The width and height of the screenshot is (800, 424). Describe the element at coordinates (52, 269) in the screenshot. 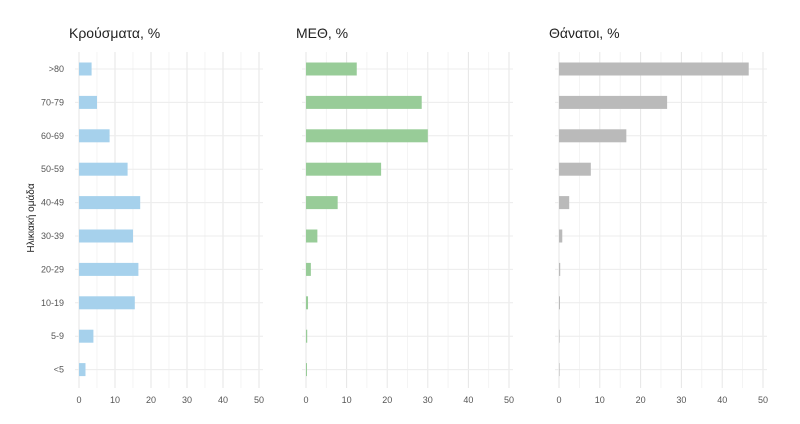

I see `category-label: 20-29` at that location.